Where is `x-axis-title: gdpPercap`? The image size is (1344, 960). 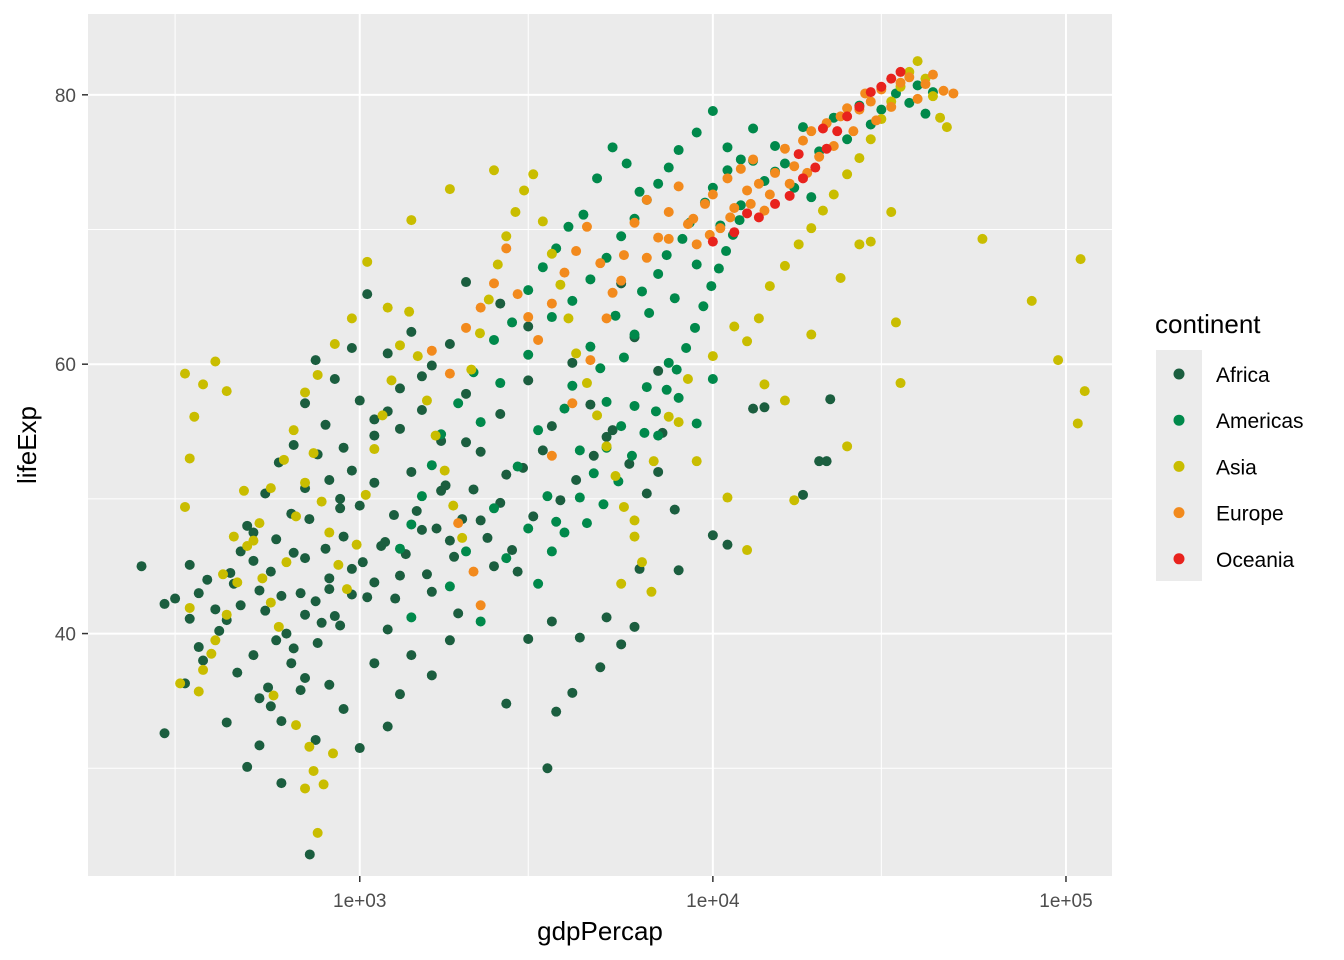 x-axis-title: gdpPercap is located at coordinates (600, 931).